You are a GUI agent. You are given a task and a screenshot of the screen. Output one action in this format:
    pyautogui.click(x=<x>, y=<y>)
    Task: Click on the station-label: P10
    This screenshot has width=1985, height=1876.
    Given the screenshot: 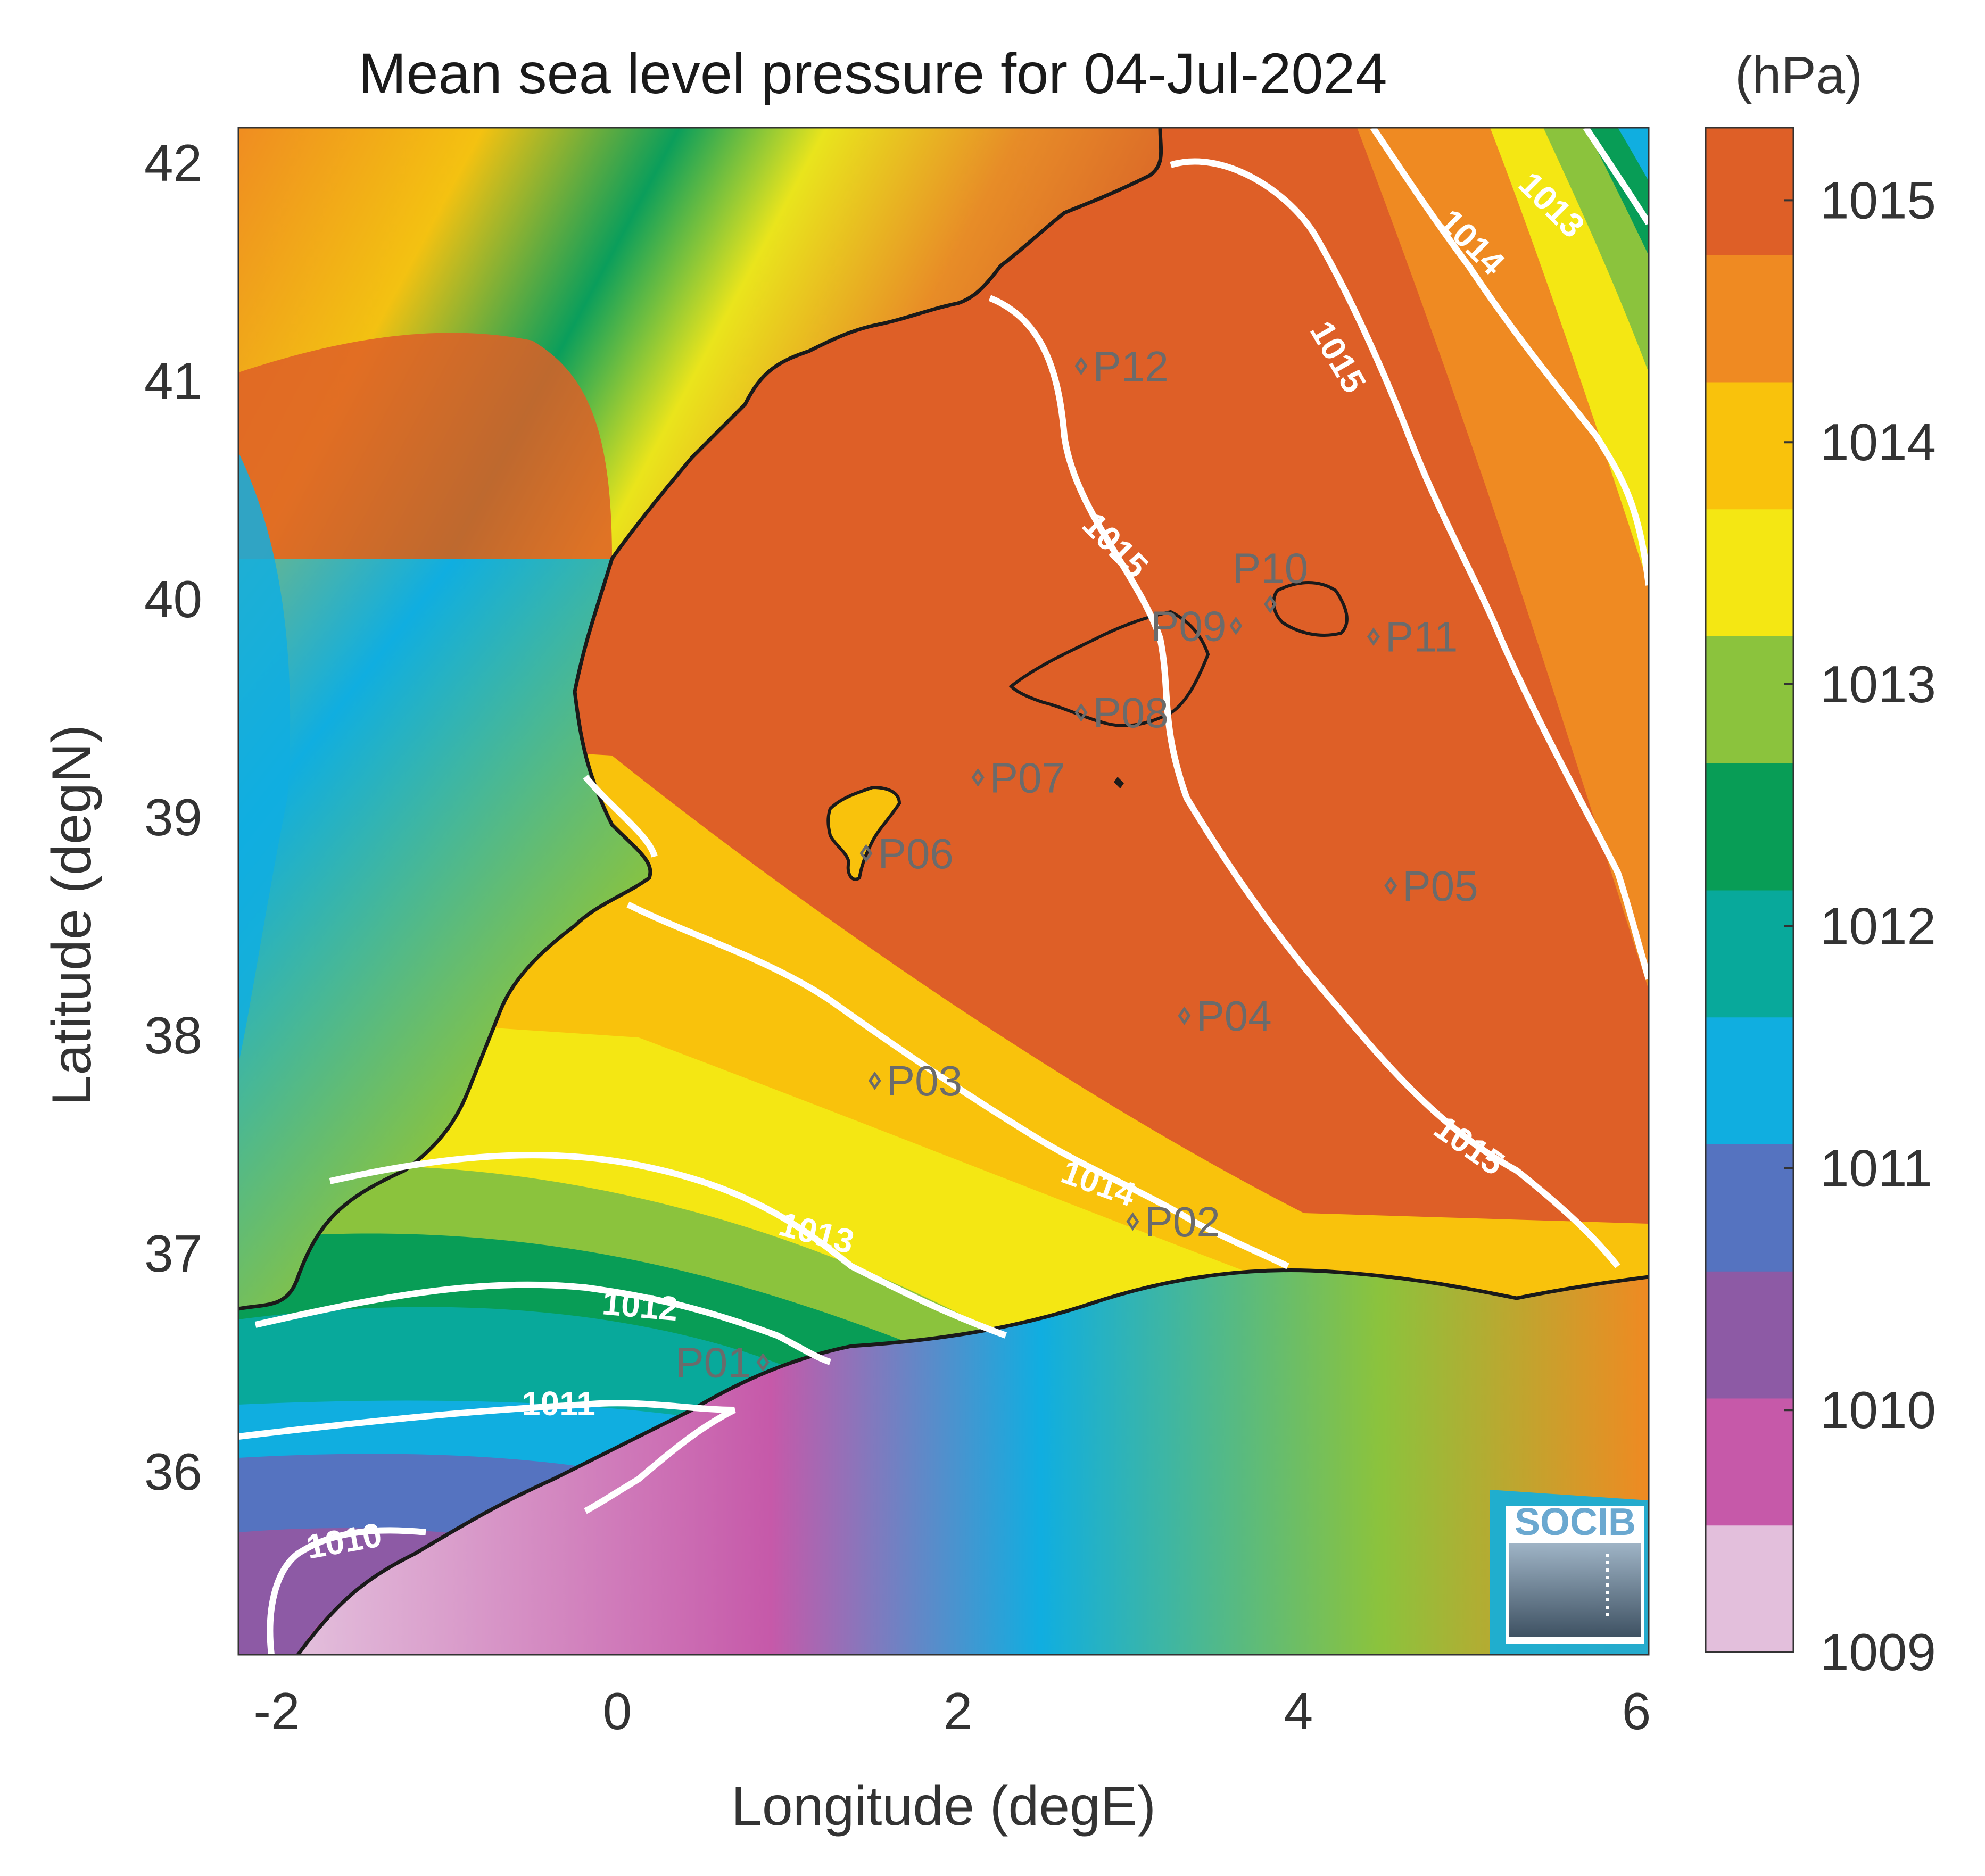 What is the action you would take?
    pyautogui.click(x=1270, y=568)
    